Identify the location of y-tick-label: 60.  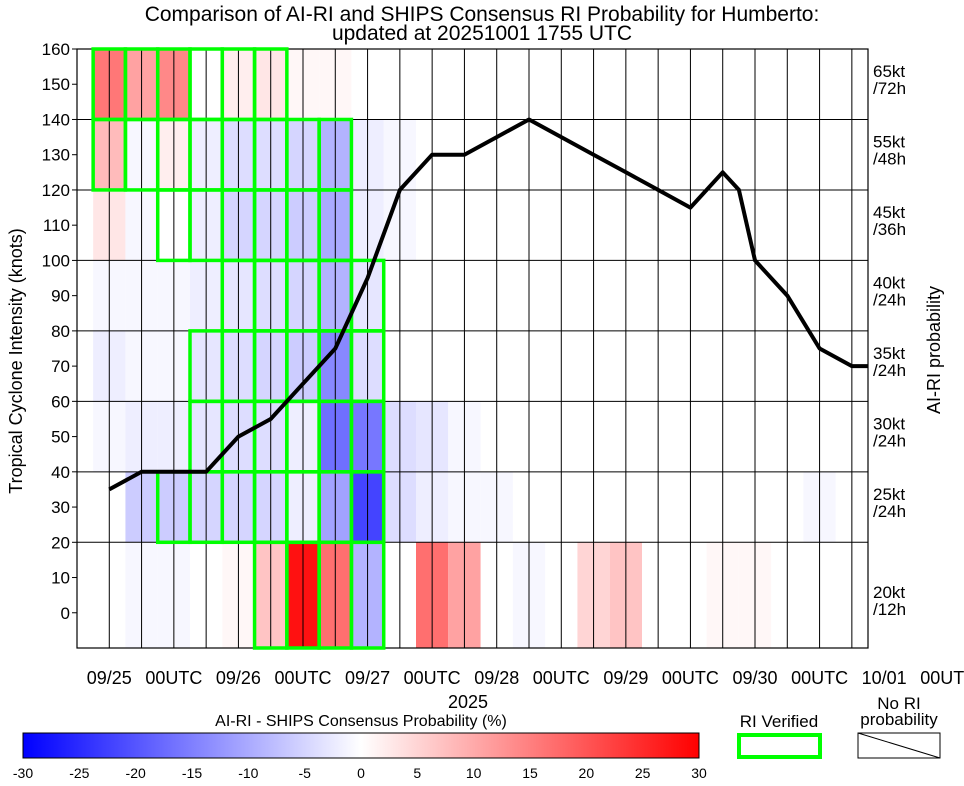
(60, 401).